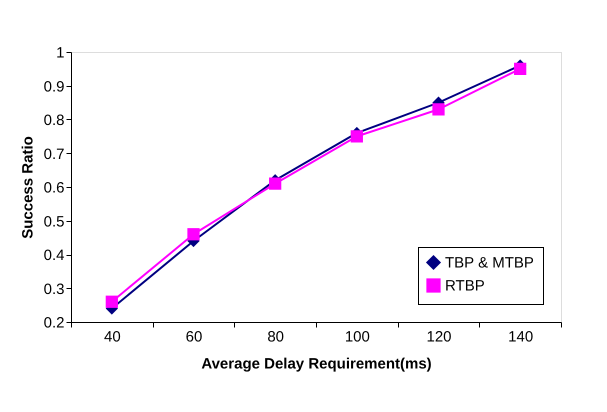 The image size is (607, 412). What do you see at coordinates (275, 337) in the screenshot?
I see `x-tick-label: 80` at bounding box center [275, 337].